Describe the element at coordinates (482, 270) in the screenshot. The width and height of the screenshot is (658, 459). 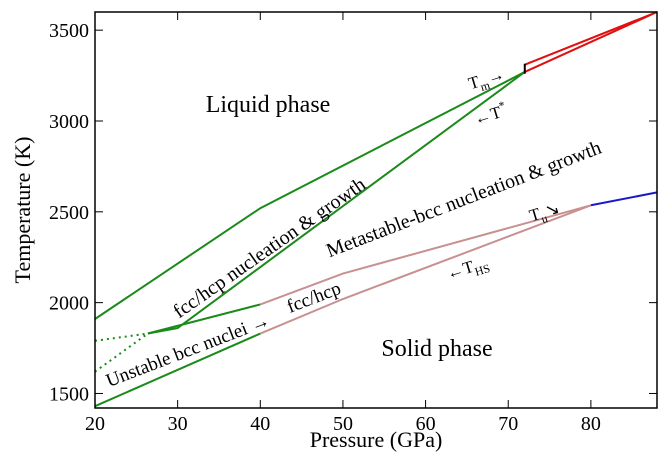
I see `annotation-sub: HS` at that location.